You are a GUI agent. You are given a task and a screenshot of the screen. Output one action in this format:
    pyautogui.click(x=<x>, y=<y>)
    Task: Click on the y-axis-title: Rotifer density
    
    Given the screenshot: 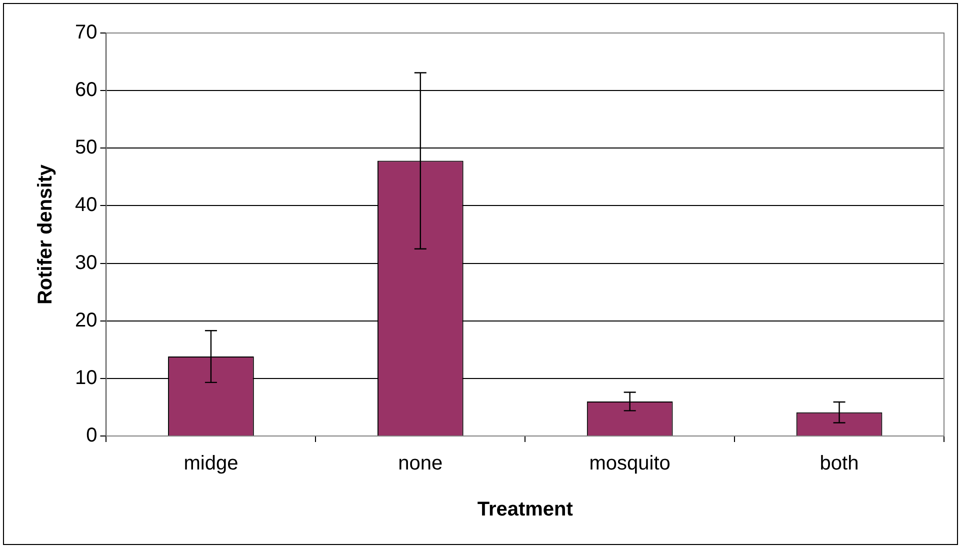 What is the action you would take?
    pyautogui.click(x=45, y=234)
    